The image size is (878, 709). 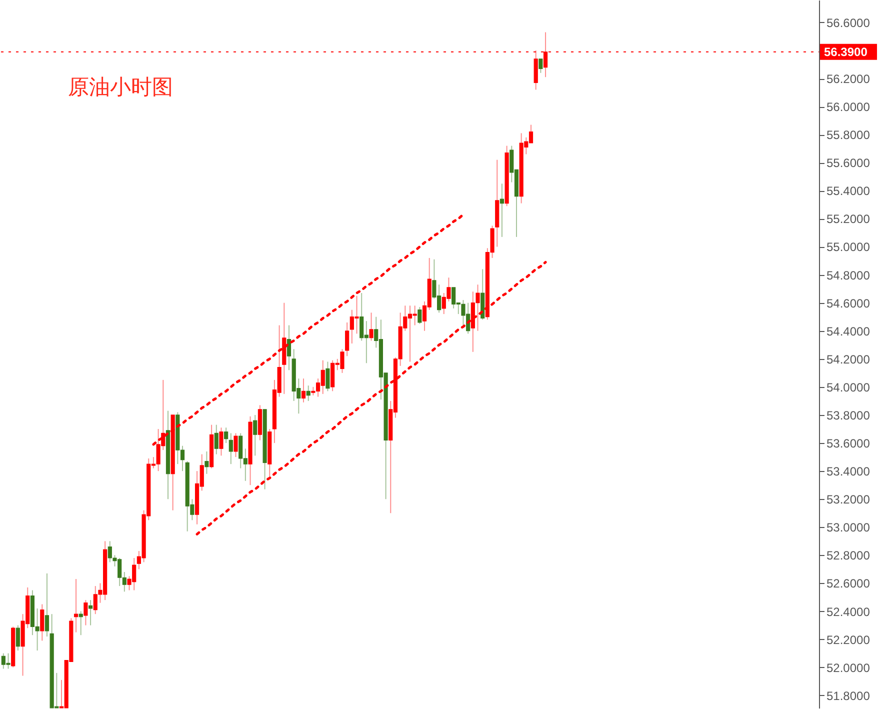 What do you see at coordinates (848, 387) in the screenshot?
I see `y-tick-label: 54.0000` at bounding box center [848, 387].